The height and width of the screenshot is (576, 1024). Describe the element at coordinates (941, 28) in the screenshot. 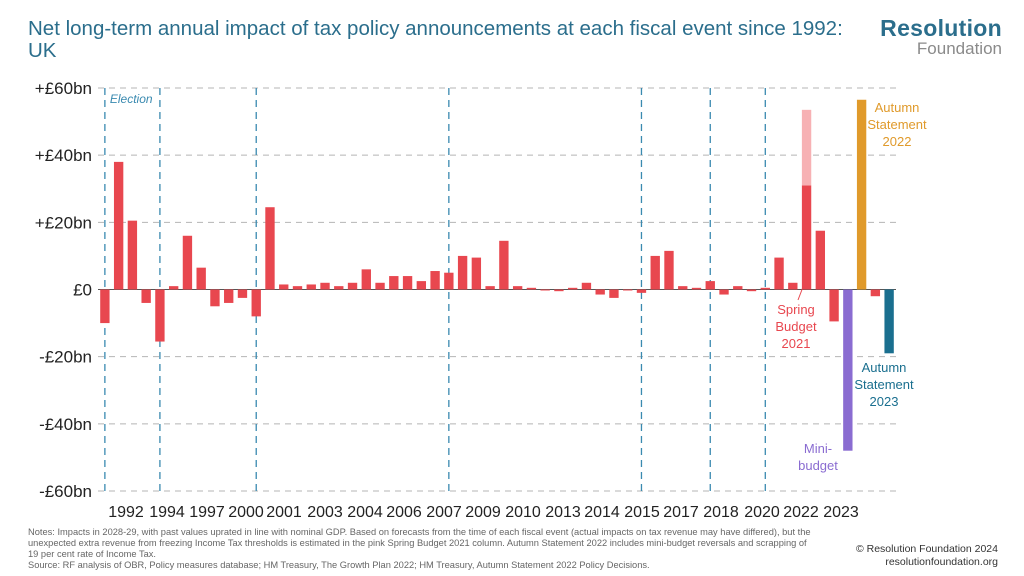

I see `logo-line-1: Resolution` at that location.